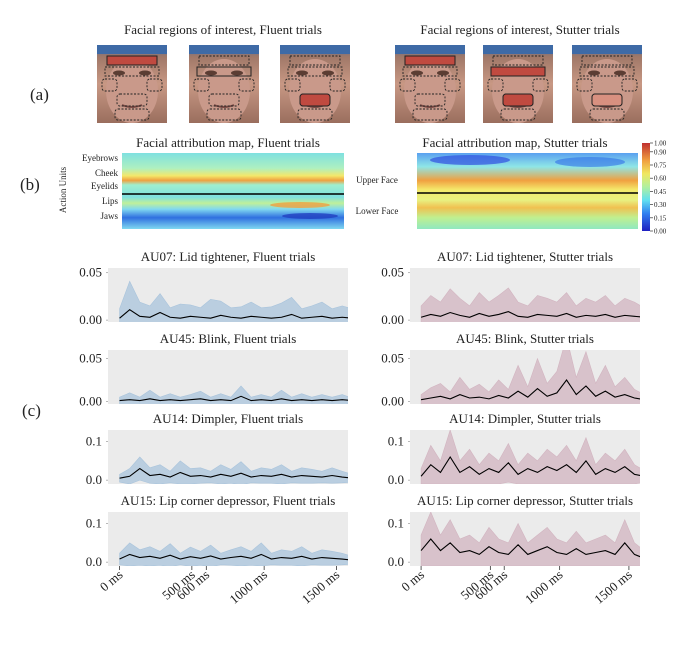 The height and width of the screenshot is (647, 687). Describe the element at coordinates (228, 256) in the screenshot. I see `chart-title: AU07: Lid tightener, Fluent trials` at that location.